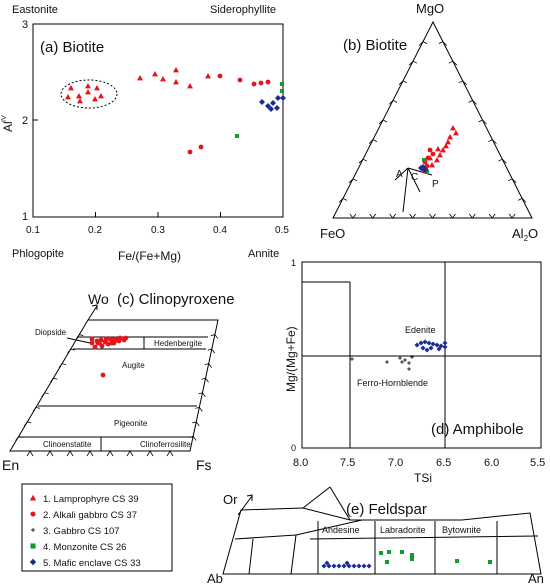 The height and width of the screenshot is (587, 550). Describe the element at coordinates (347, 463) in the screenshot. I see `xtick-d-7.5: 7.5` at that location.